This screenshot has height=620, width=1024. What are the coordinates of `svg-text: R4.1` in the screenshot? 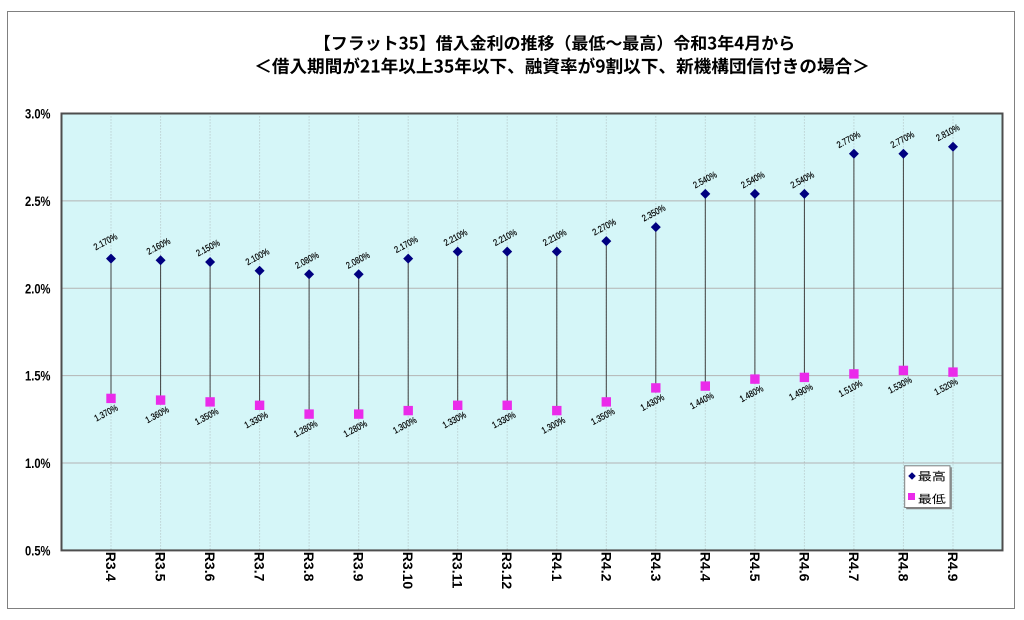 It's located at (557, 567).